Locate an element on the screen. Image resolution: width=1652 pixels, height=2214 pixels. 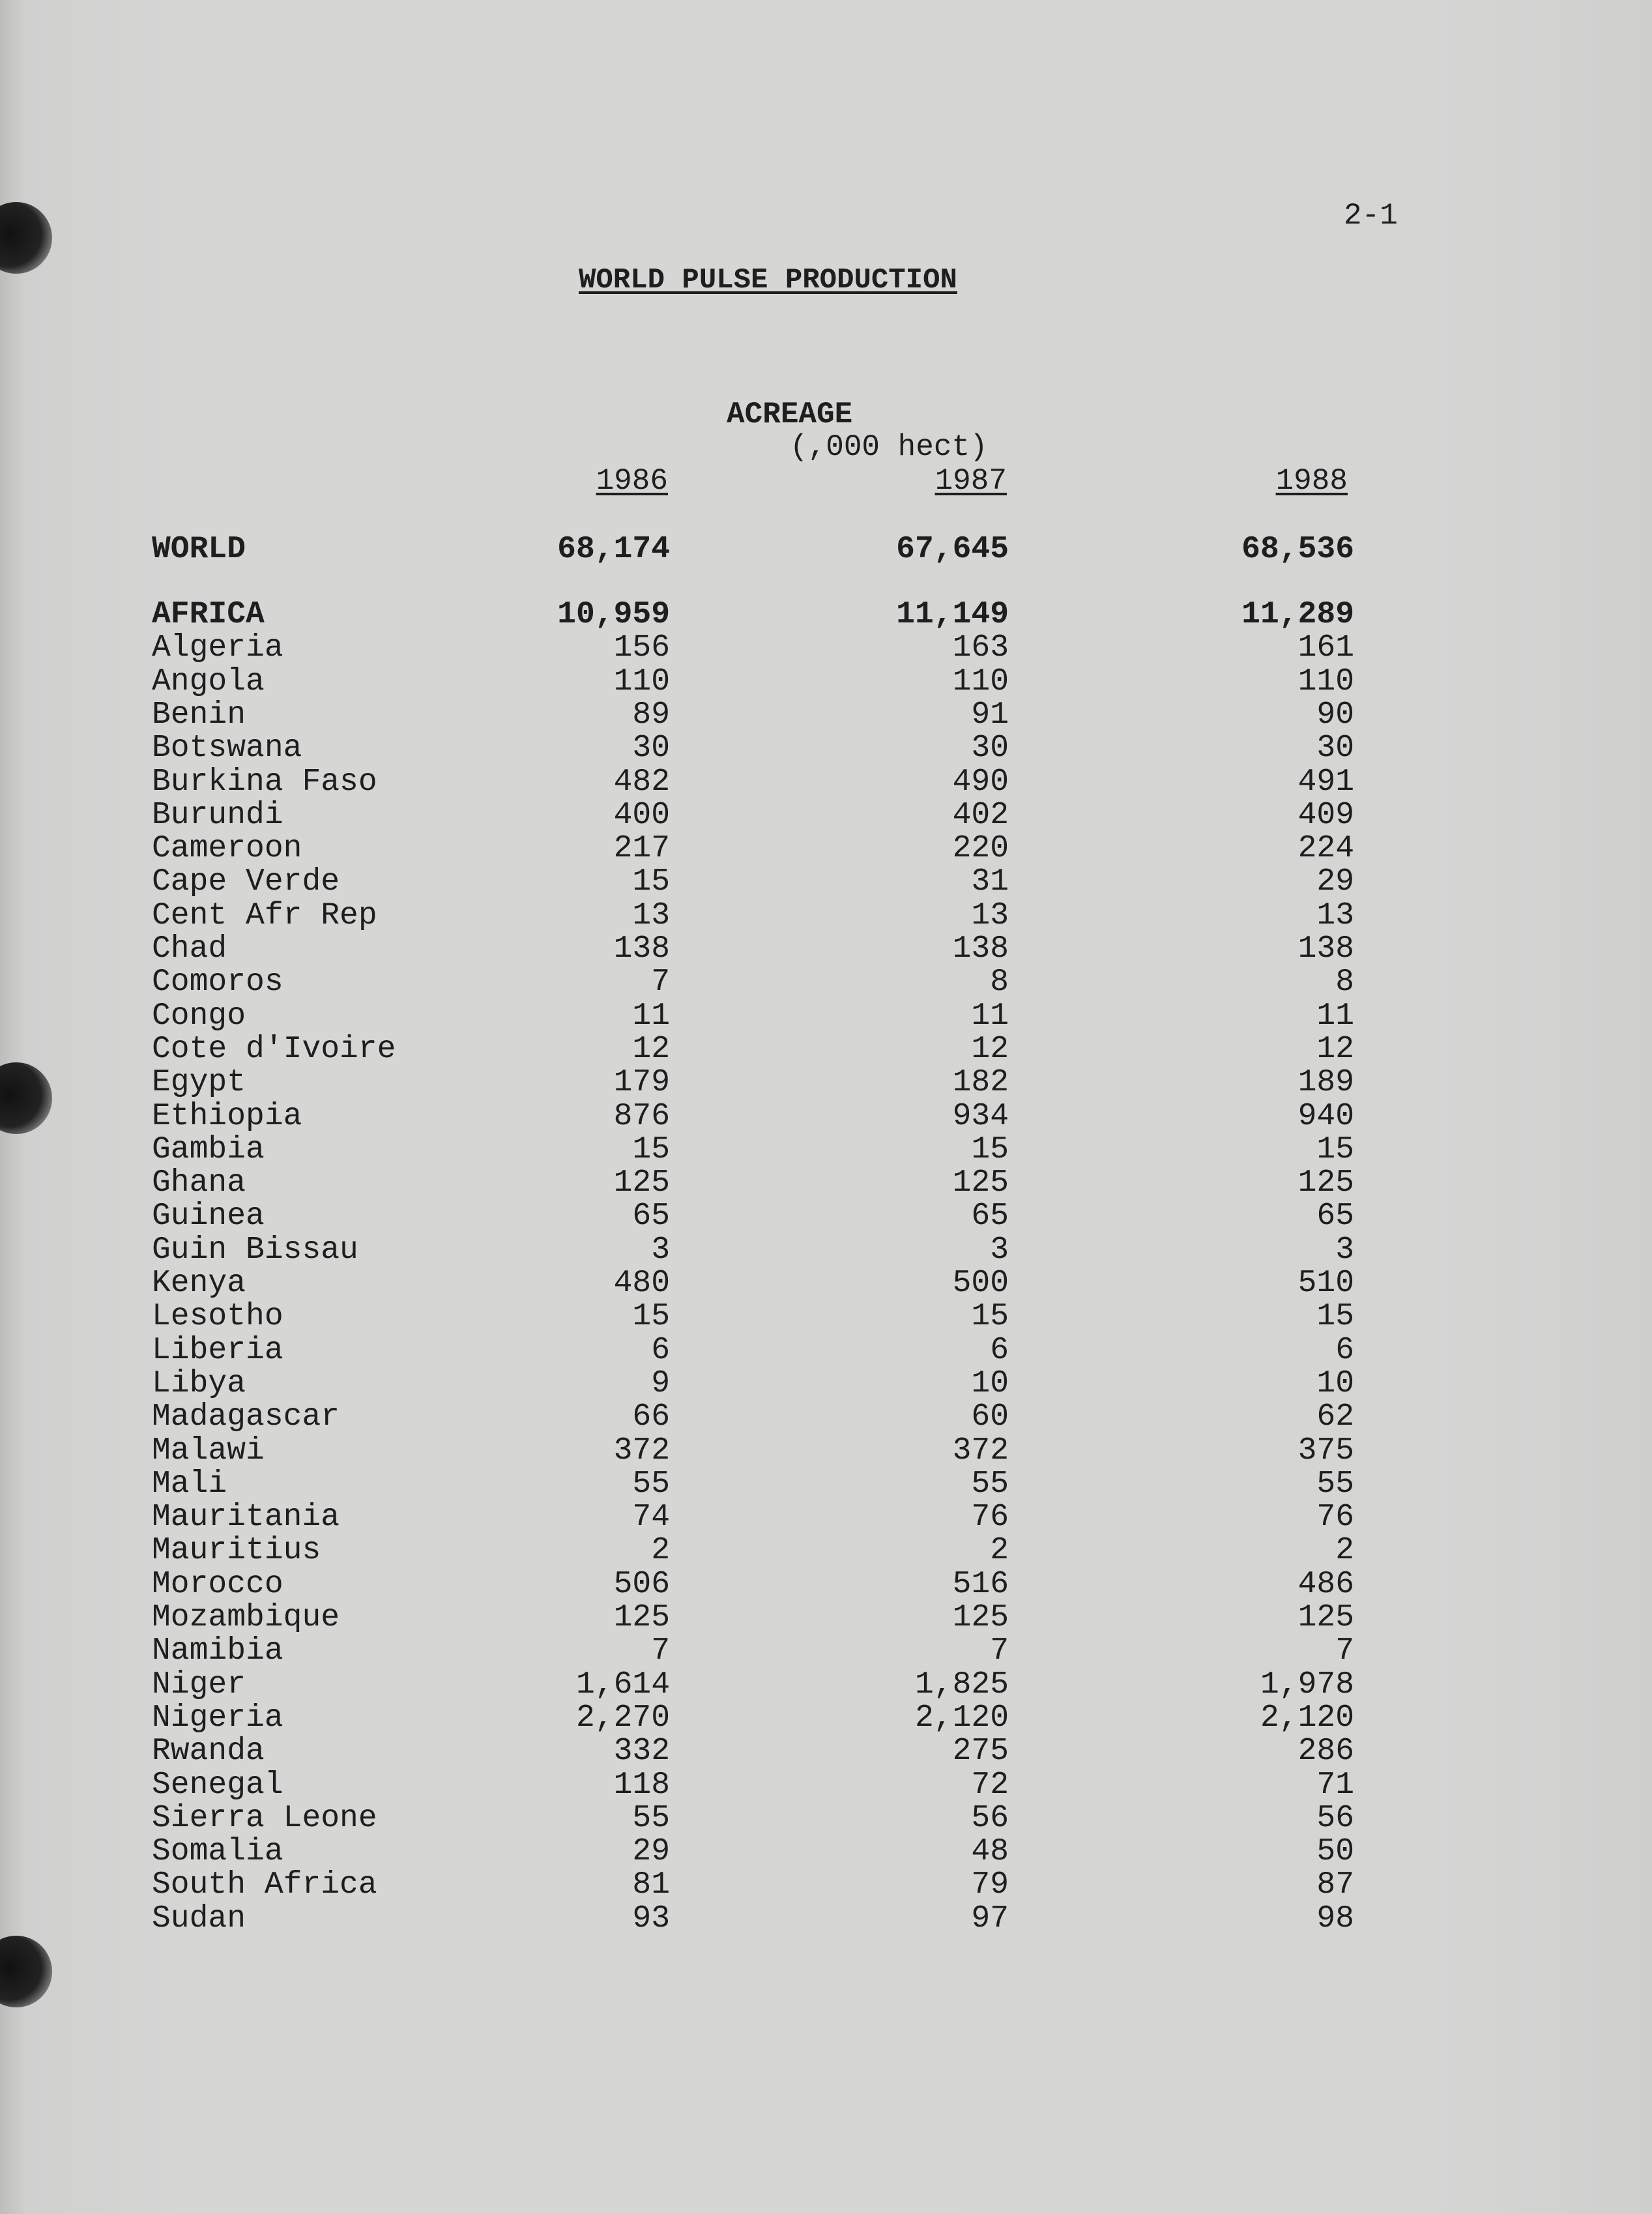
table-row: Gambia 15 15 15 is located at coordinates (826, 1150).